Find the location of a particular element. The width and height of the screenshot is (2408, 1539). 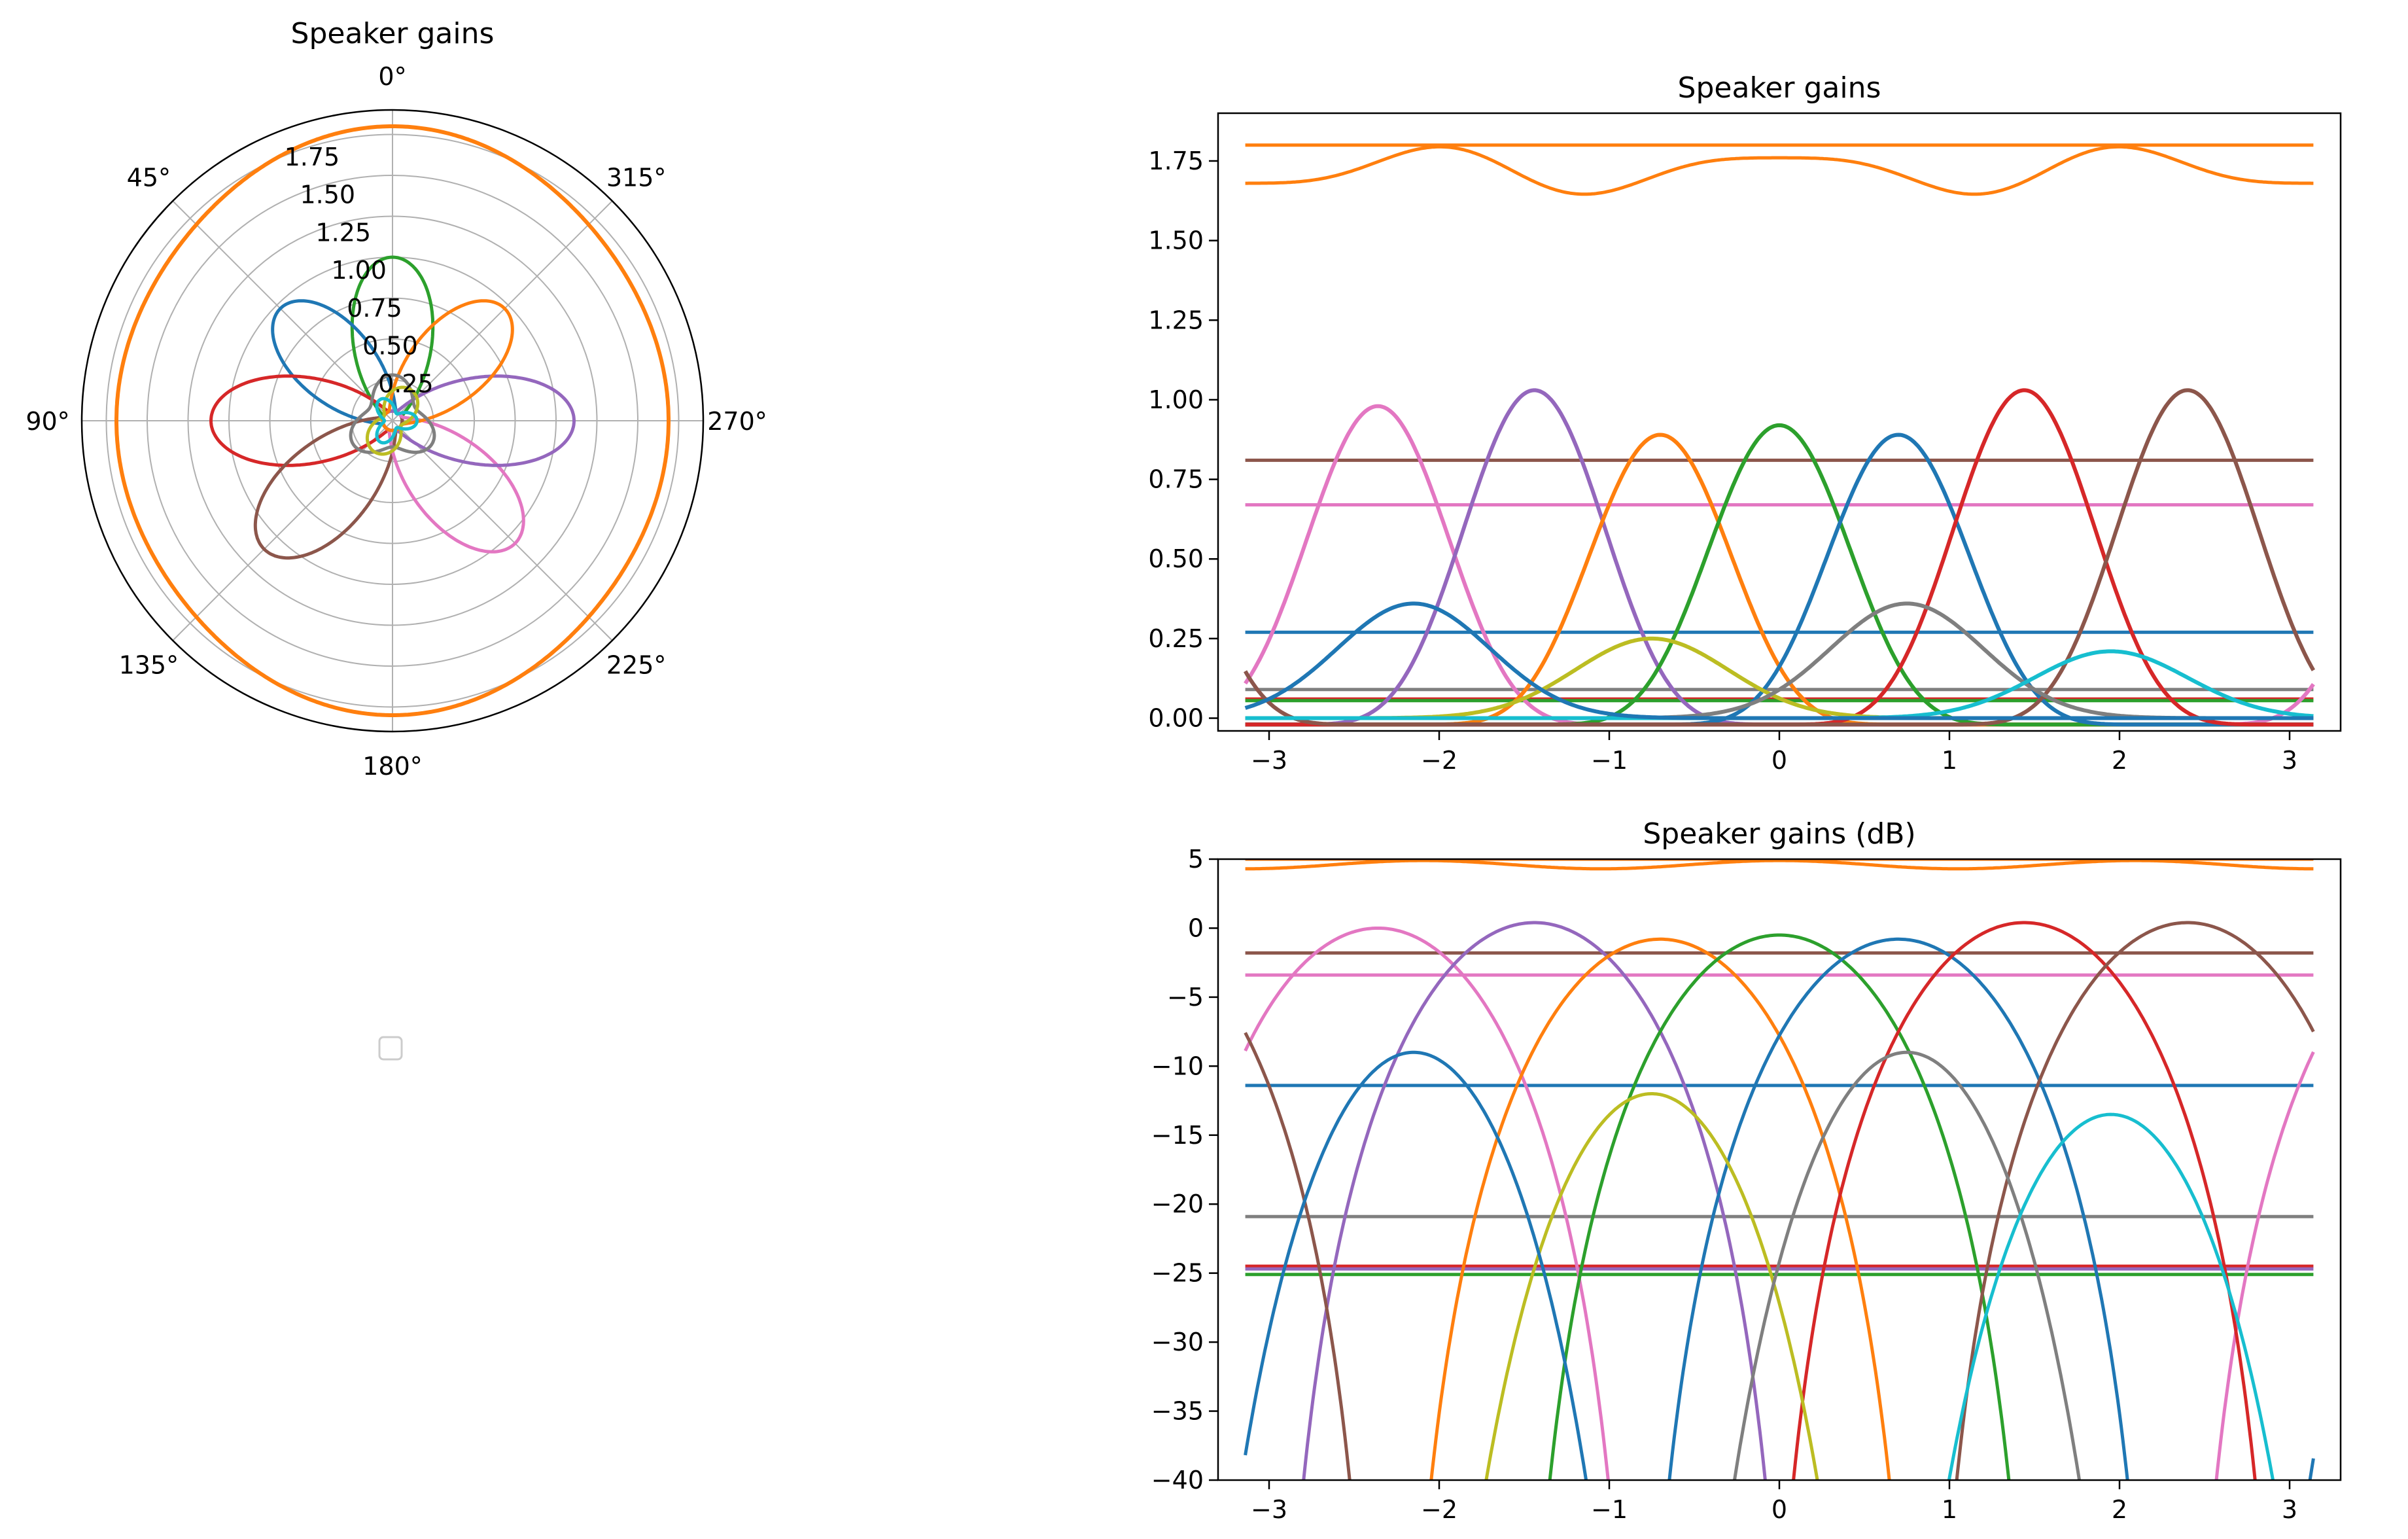

wavy-gain-line is located at coordinates (1779, 170).